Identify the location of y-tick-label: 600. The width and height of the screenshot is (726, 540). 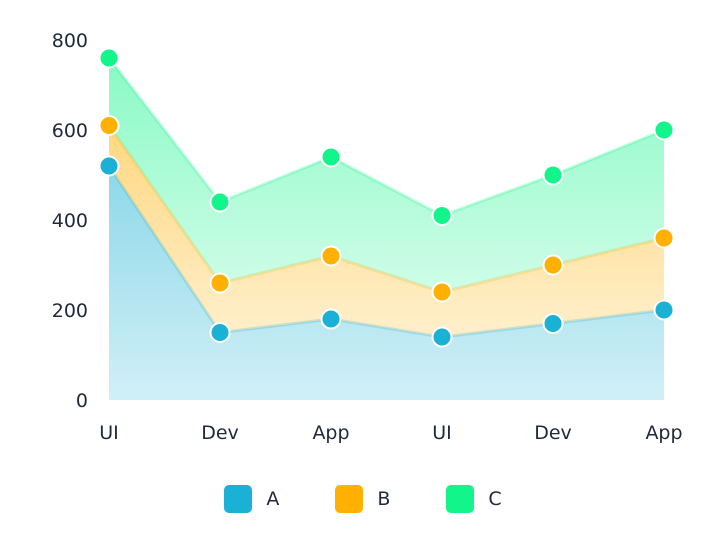
(70, 131).